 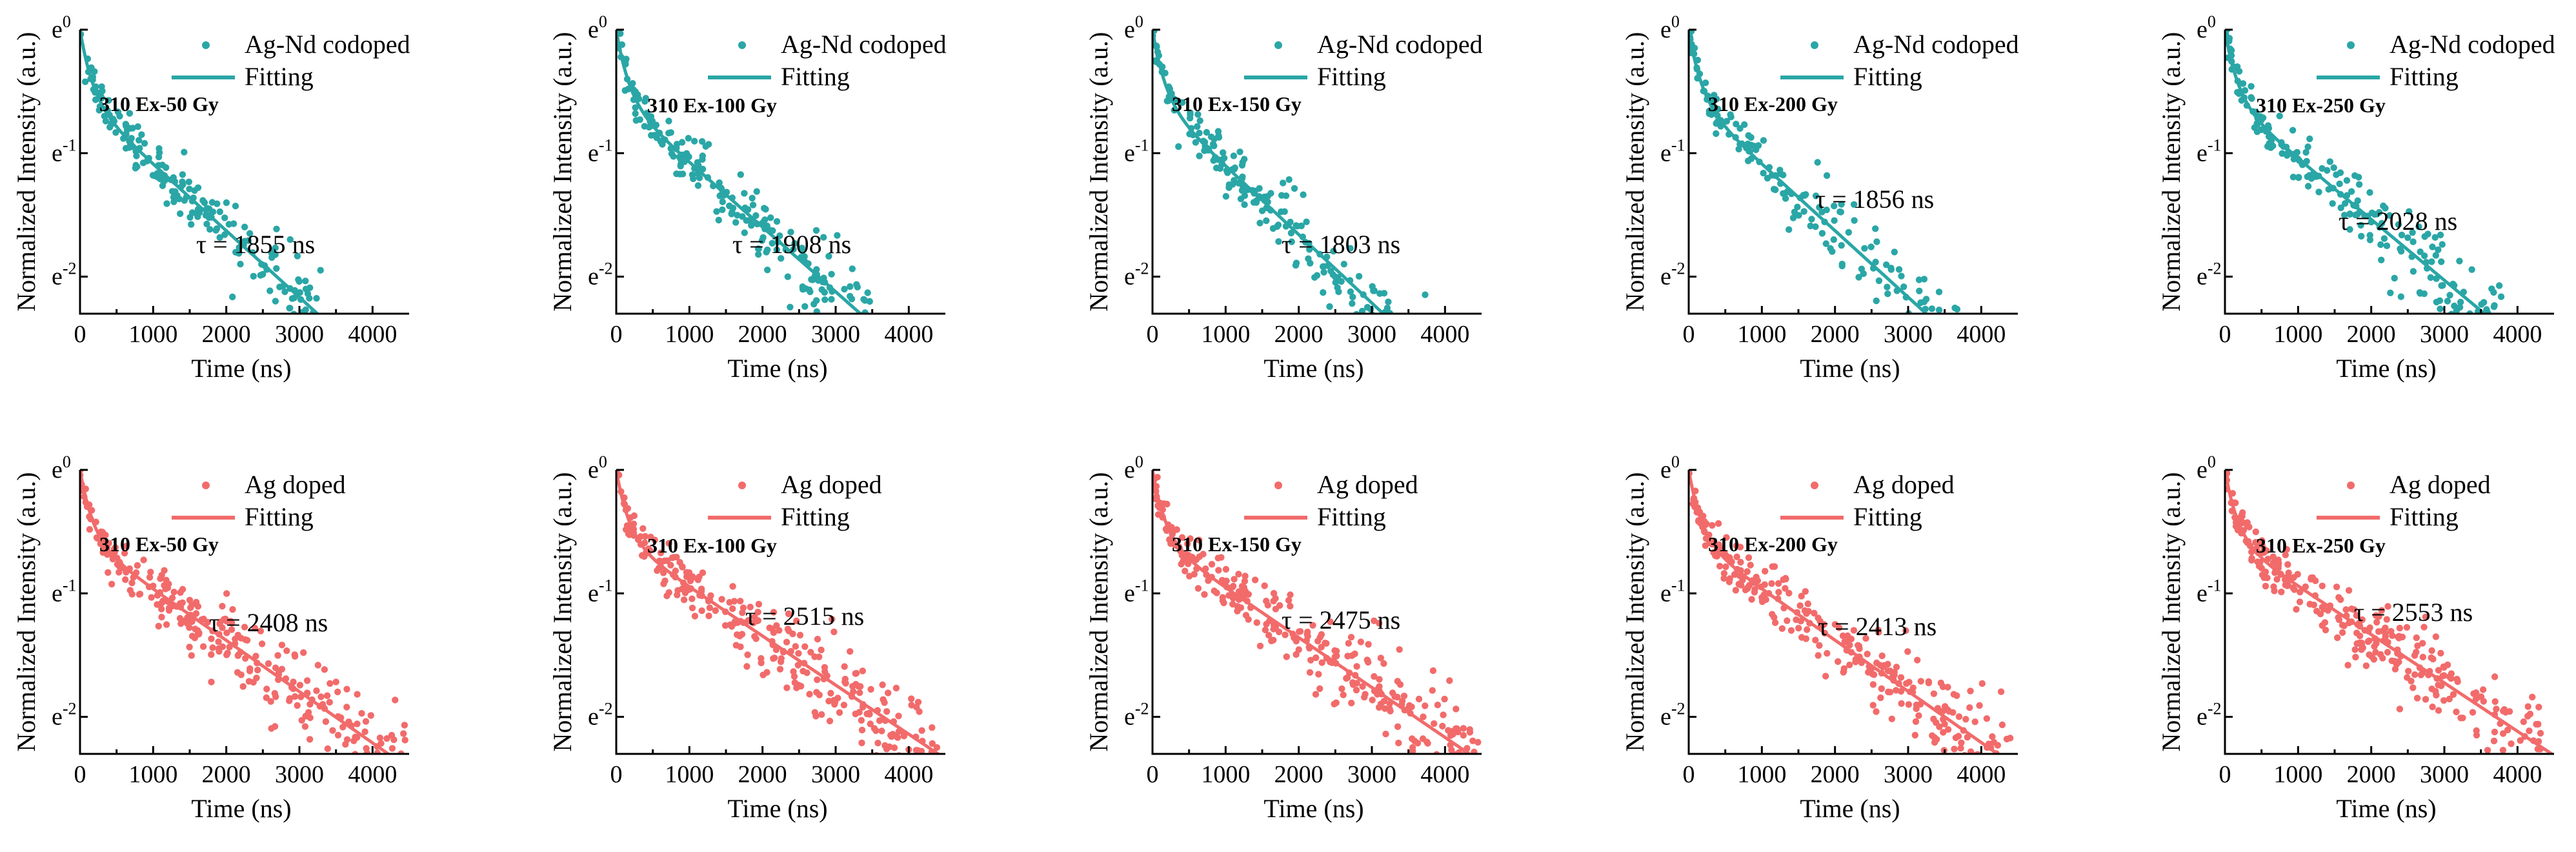 I want to click on legend-label-fitting: Fitting, so click(x=1351, y=516).